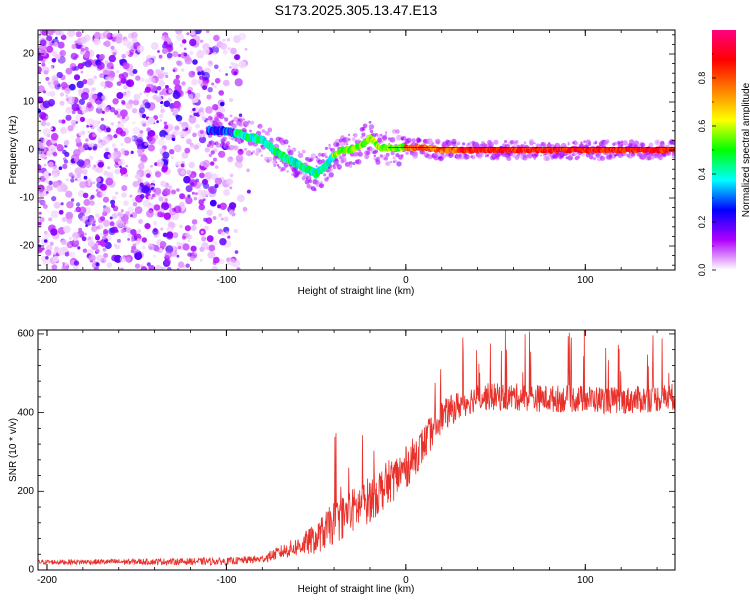 Image resolution: width=750 pixels, height=605 pixels. Describe the element at coordinates (29, 102) in the screenshot. I see `y-tick-label: 10` at that location.